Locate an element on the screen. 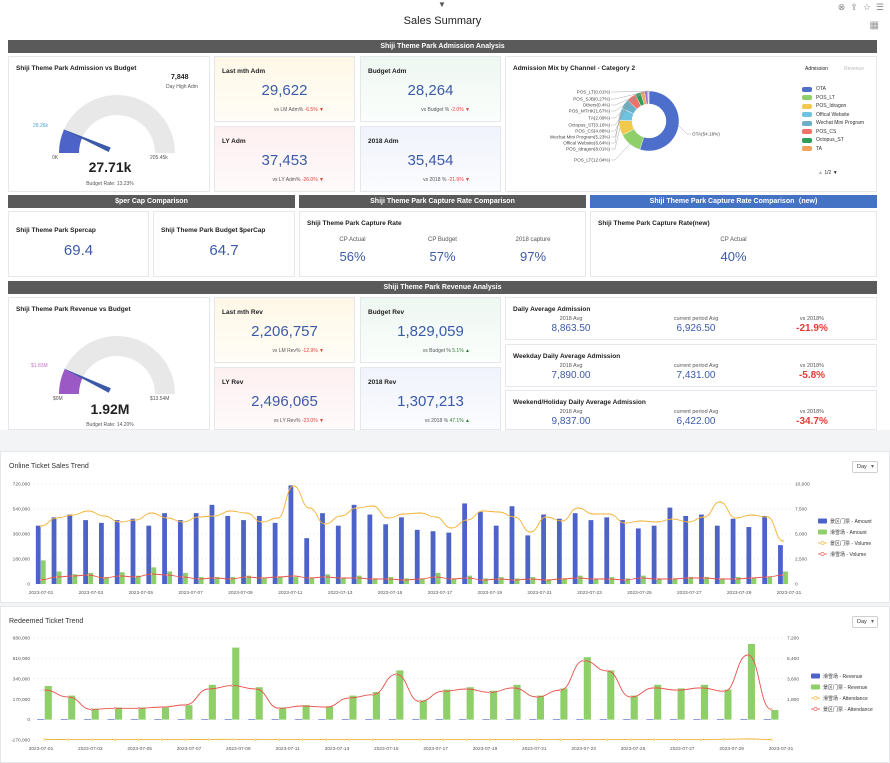  tab-revenue: Revenue is located at coordinates (854, 69).